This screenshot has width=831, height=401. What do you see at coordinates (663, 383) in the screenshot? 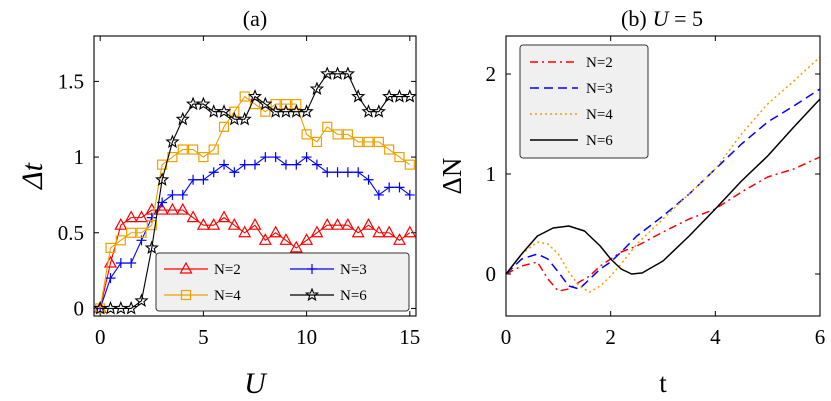
I see `panel-b-xlabel: t` at bounding box center [663, 383].